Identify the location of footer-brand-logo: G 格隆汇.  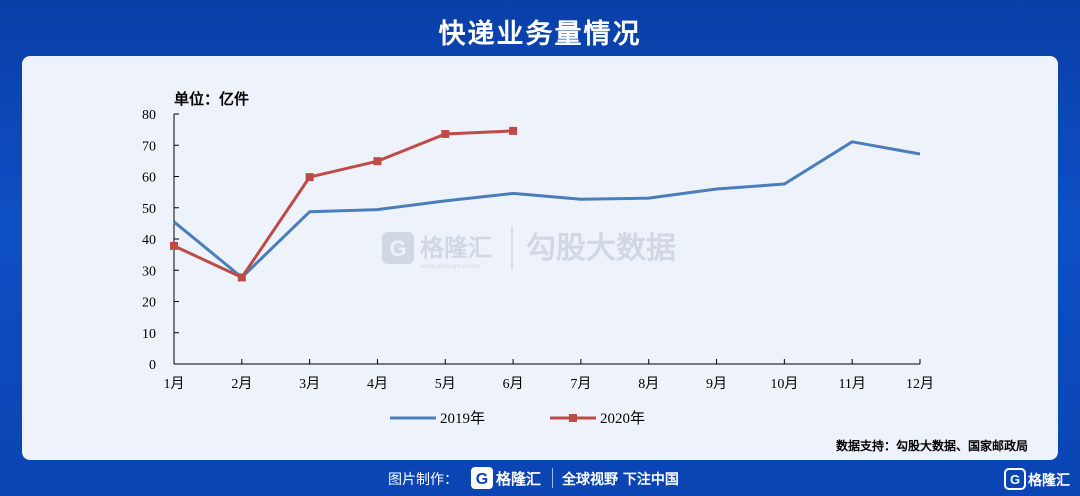
(1037, 479).